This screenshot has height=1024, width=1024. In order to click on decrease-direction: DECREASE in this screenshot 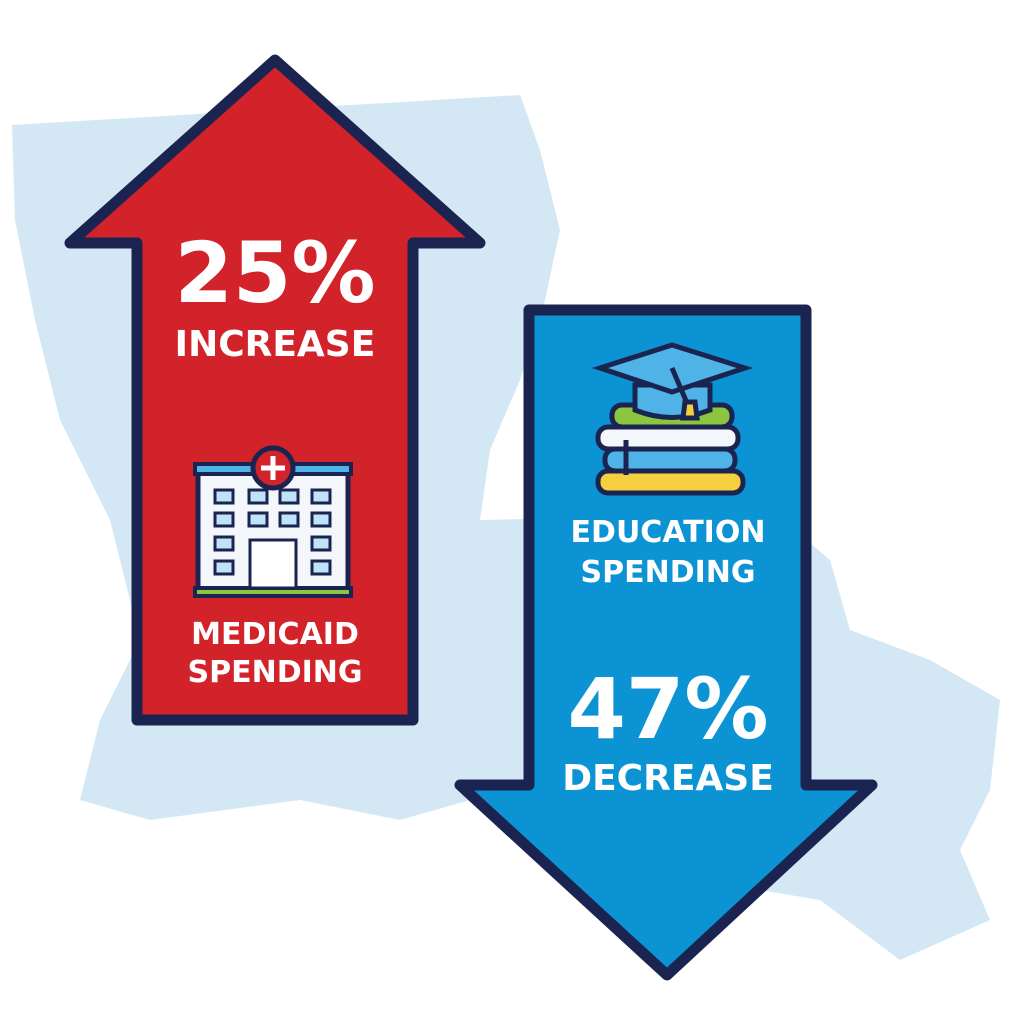, I will do `click(668, 778)`.